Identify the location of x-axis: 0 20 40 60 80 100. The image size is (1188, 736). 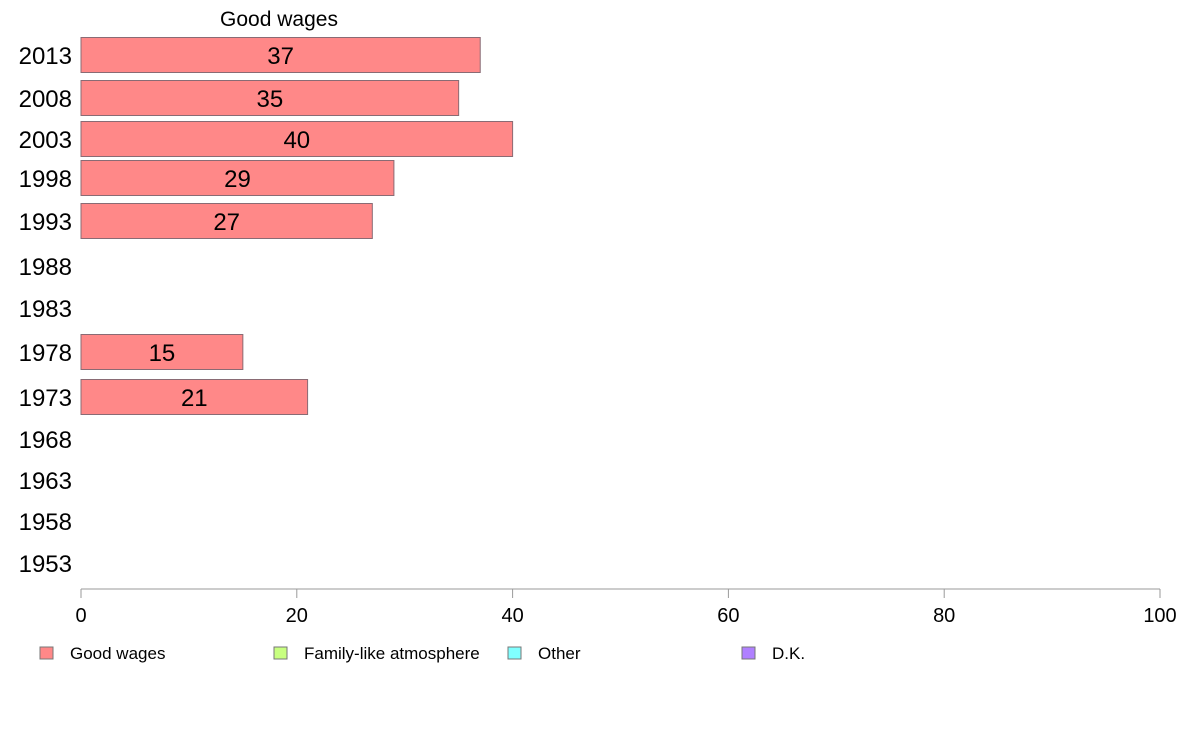
(626, 607).